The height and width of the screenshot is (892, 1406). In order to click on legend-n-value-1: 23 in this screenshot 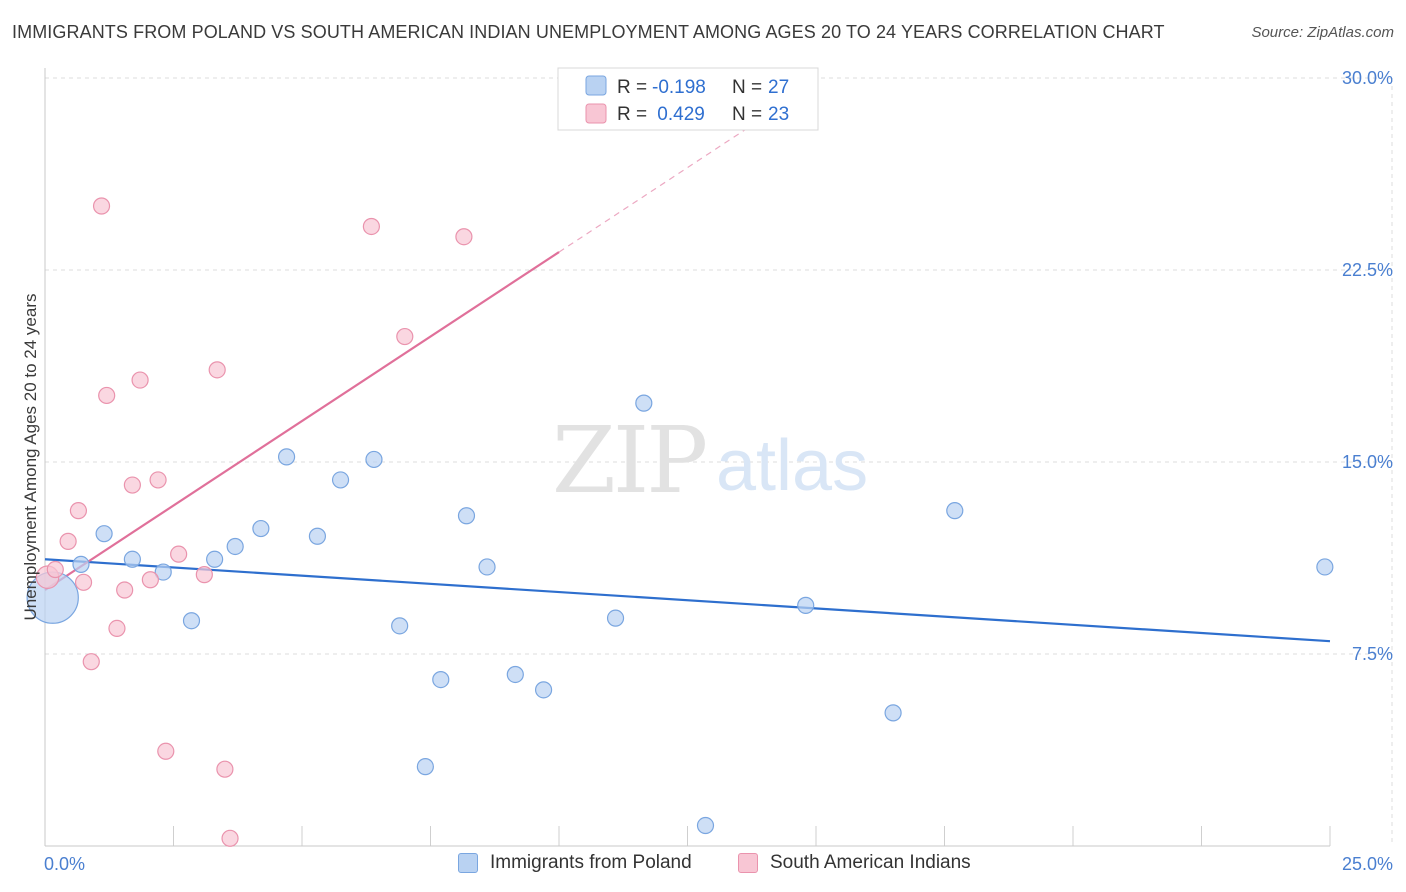, I will do `click(778, 114)`.